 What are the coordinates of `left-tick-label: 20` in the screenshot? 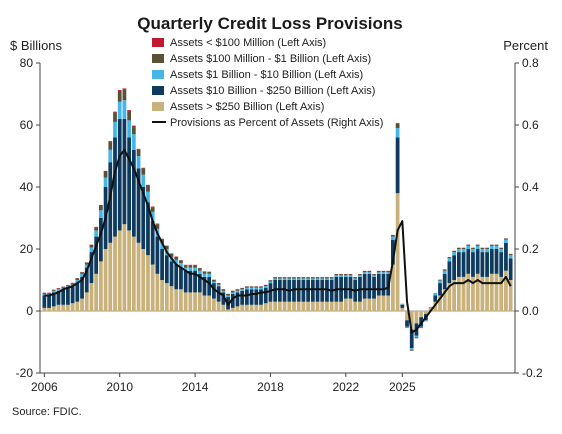 It's located at (27, 249).